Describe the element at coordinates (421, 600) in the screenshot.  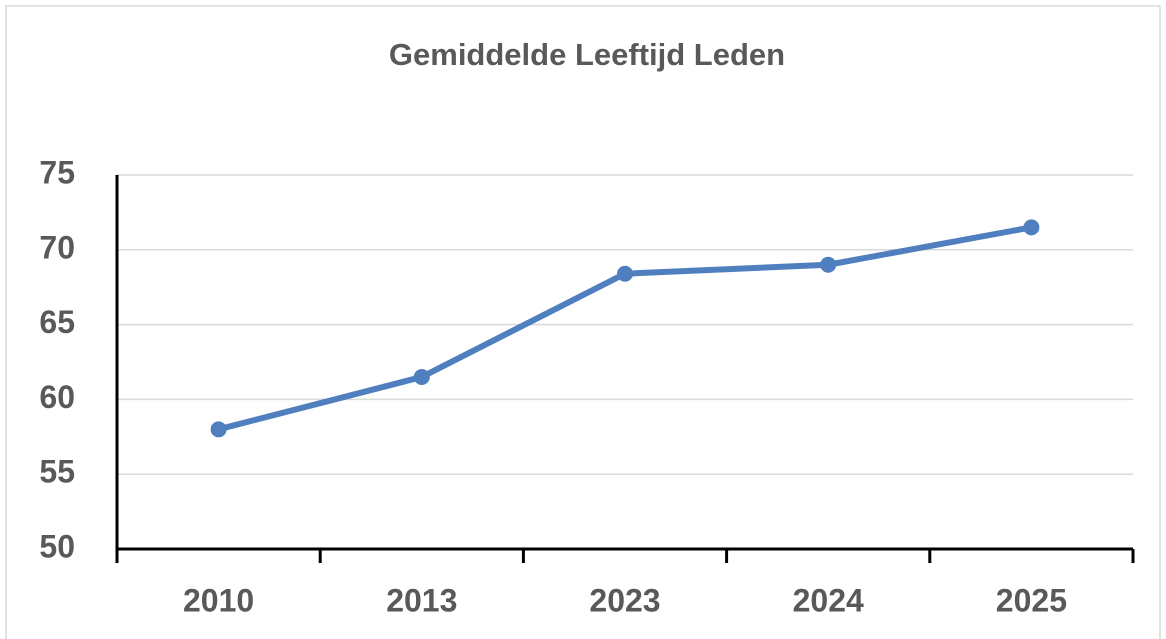
I see `x-tick-label: 2013` at that location.